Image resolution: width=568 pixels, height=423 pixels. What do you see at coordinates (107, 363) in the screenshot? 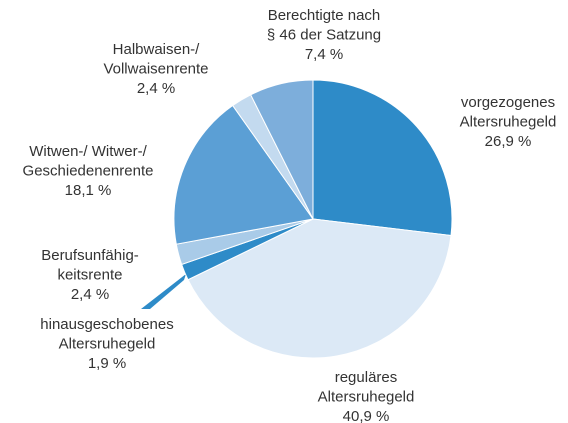
I see `value-label: 1,9 %` at bounding box center [107, 363].